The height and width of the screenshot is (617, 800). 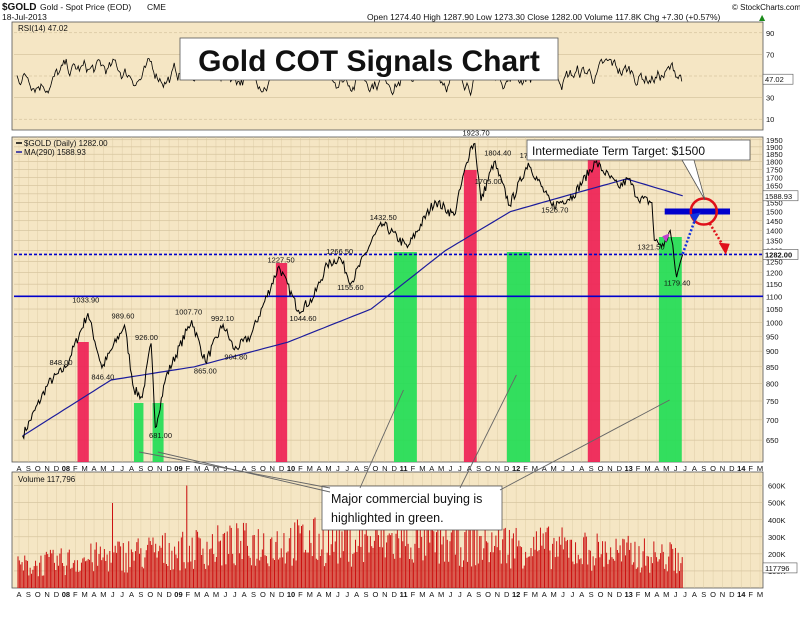 I want to click on x-tick-label: 10, so click(x=291, y=468).